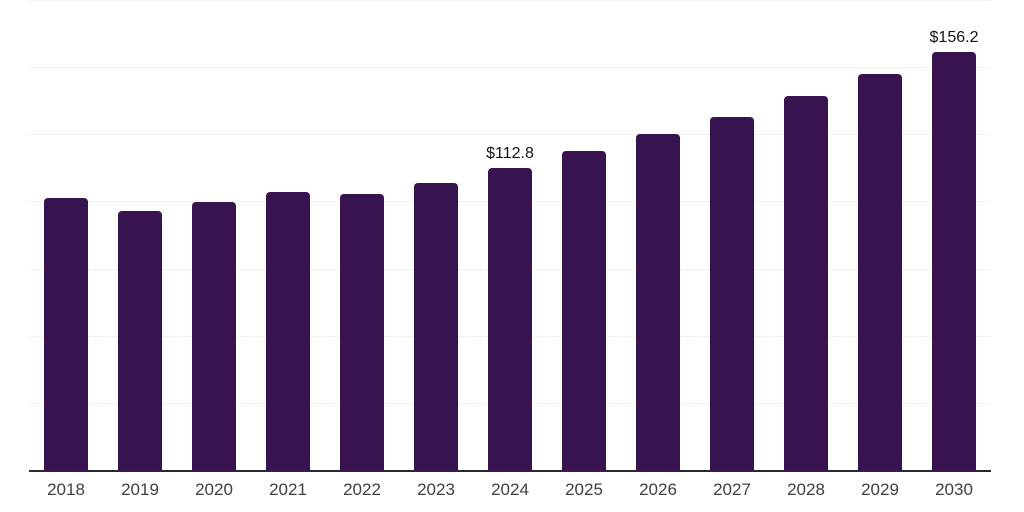 The height and width of the screenshot is (512, 1024). What do you see at coordinates (658, 489) in the screenshot?
I see `x-axis-label: 2026` at bounding box center [658, 489].